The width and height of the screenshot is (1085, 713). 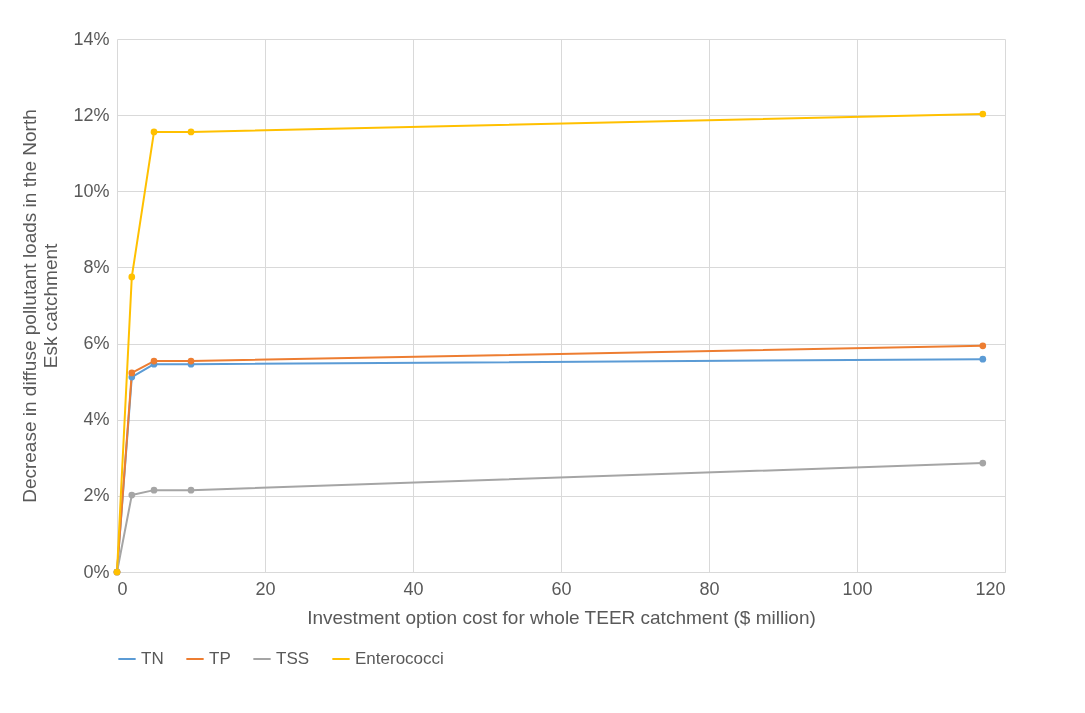 I want to click on x-tick-label: 80, so click(x=709, y=588).